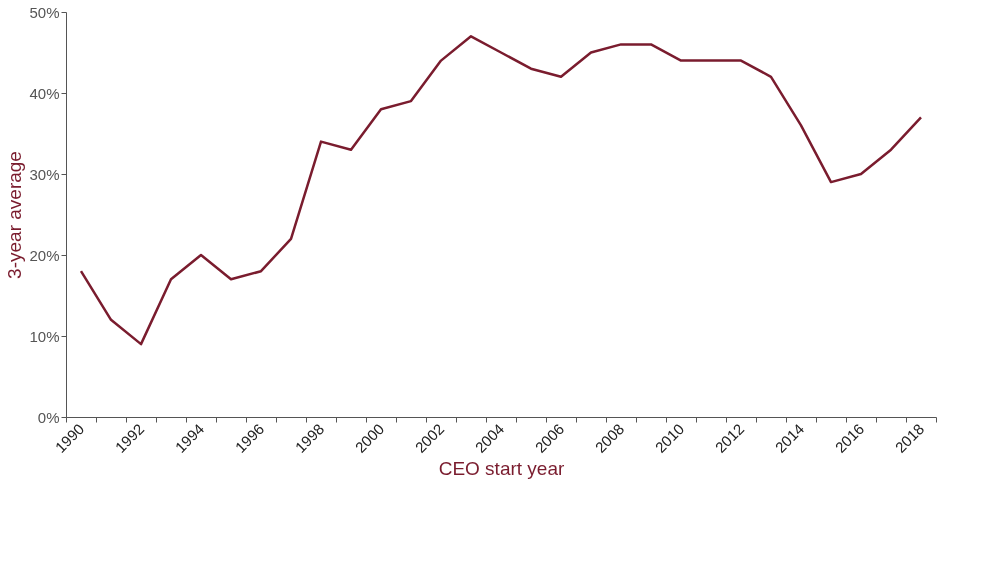 This screenshot has width=1001, height=568. I want to click on y-tick-label: 30%, so click(44, 174).